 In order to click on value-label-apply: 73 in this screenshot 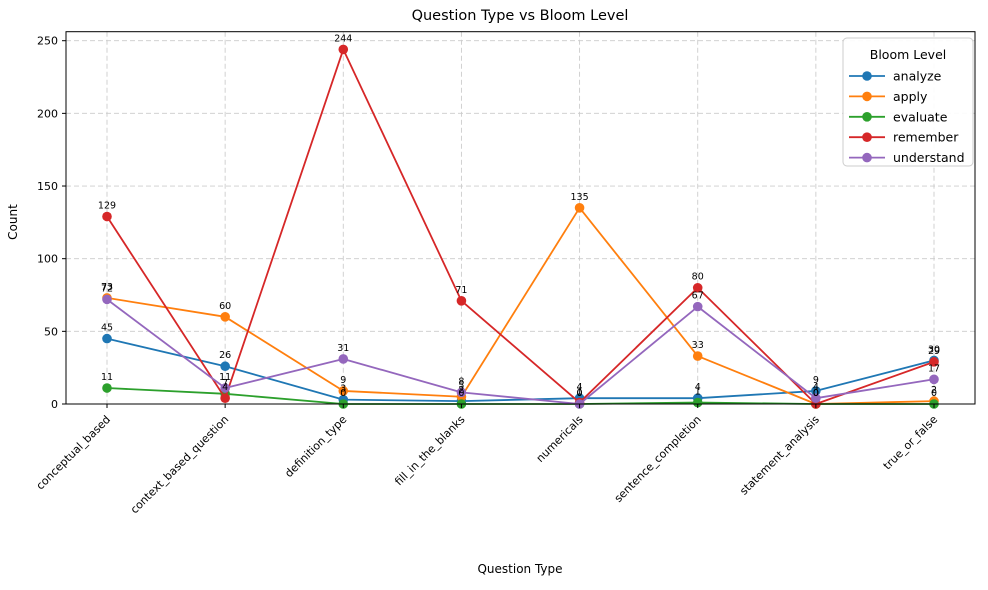, I will do `click(107, 287)`.